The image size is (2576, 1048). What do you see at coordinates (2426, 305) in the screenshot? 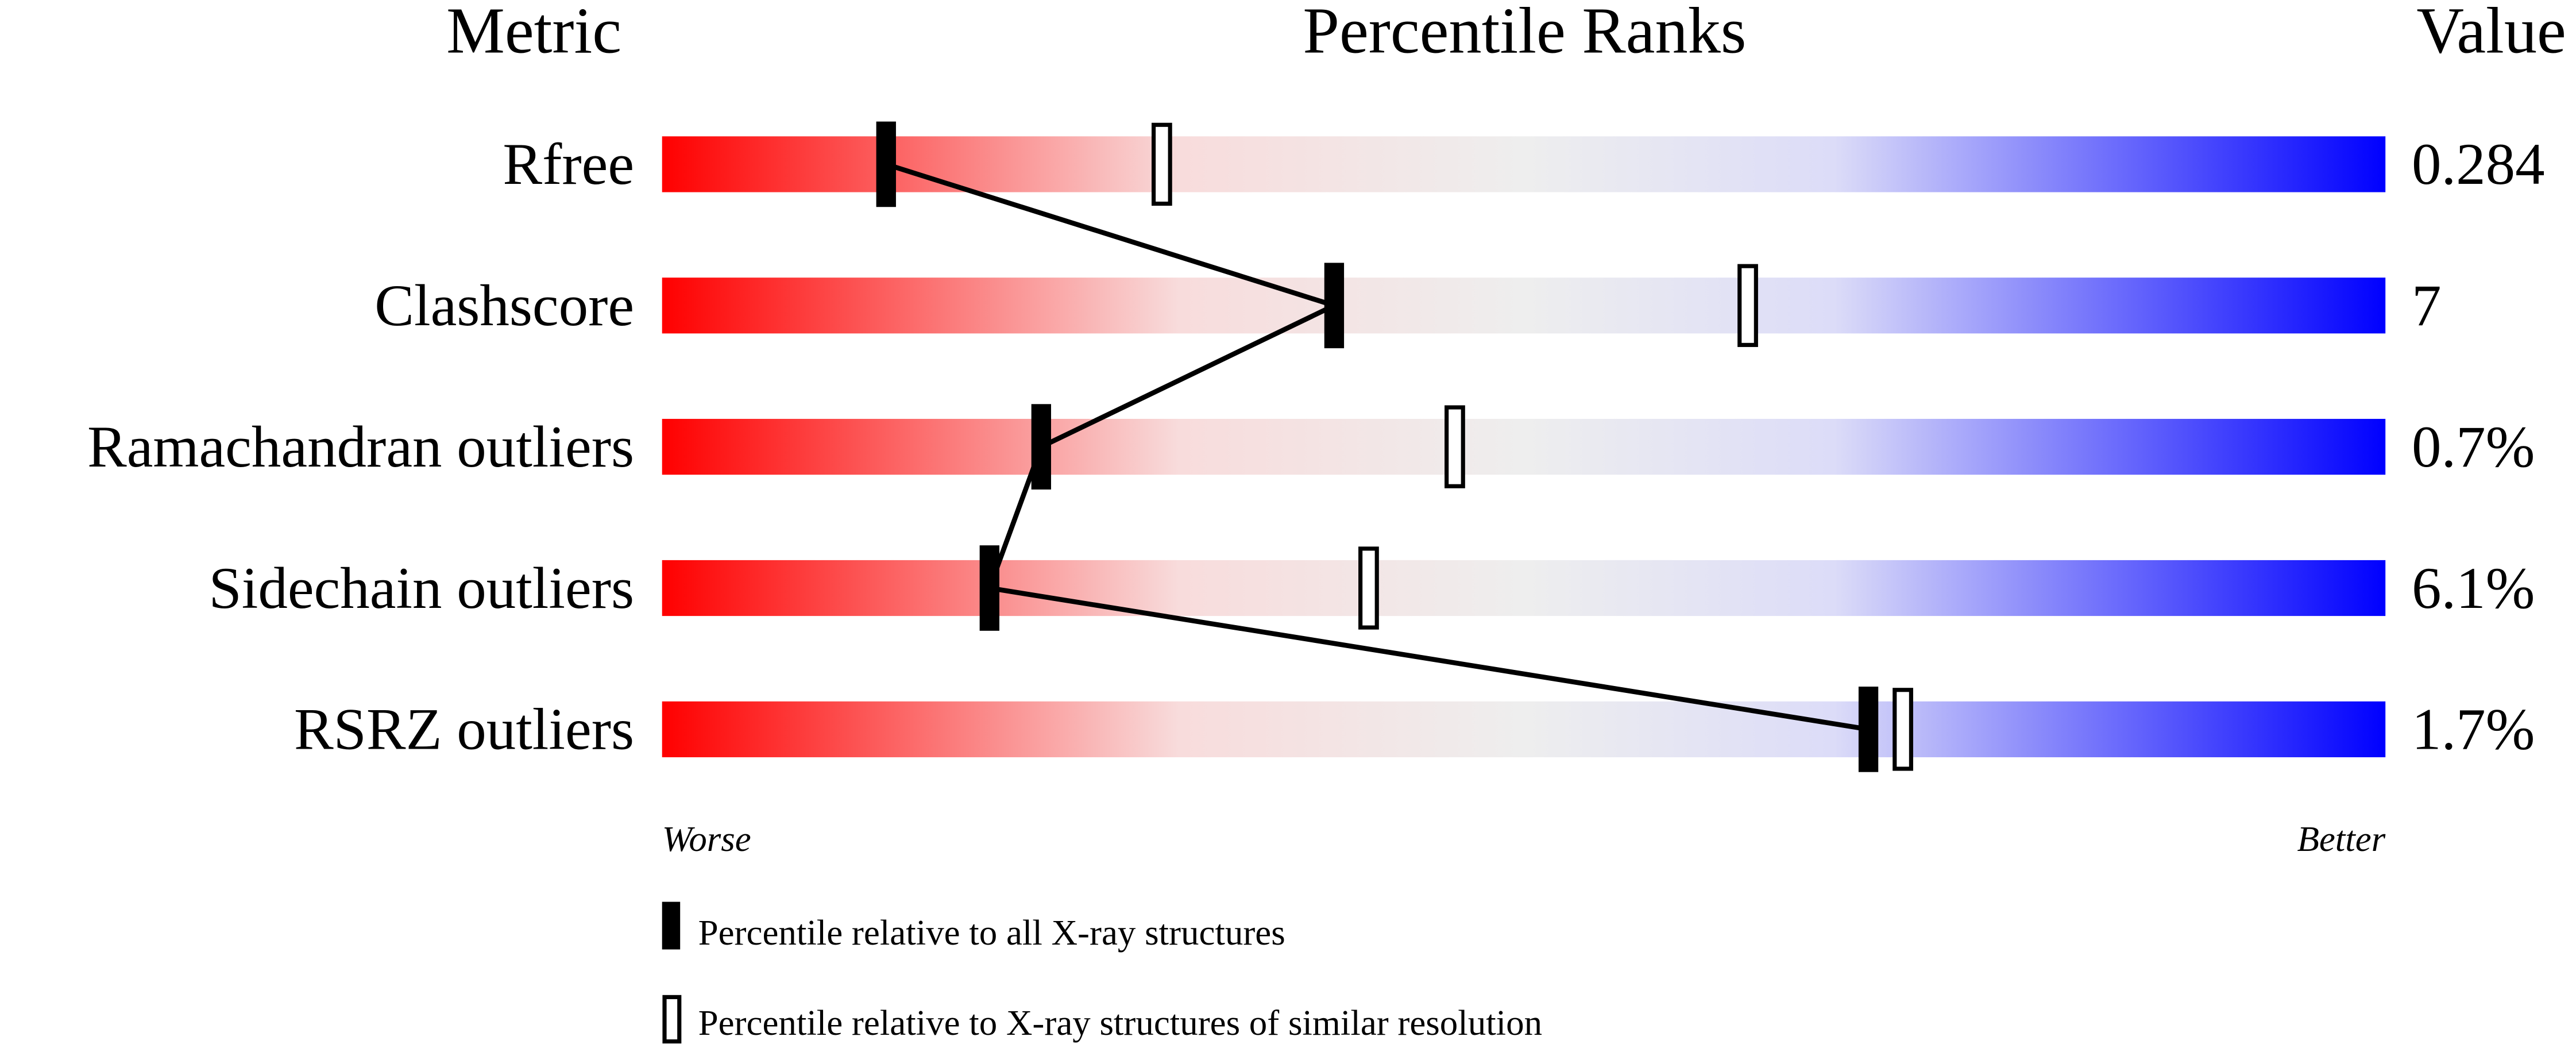
I see `metric-value: 7` at bounding box center [2426, 305].